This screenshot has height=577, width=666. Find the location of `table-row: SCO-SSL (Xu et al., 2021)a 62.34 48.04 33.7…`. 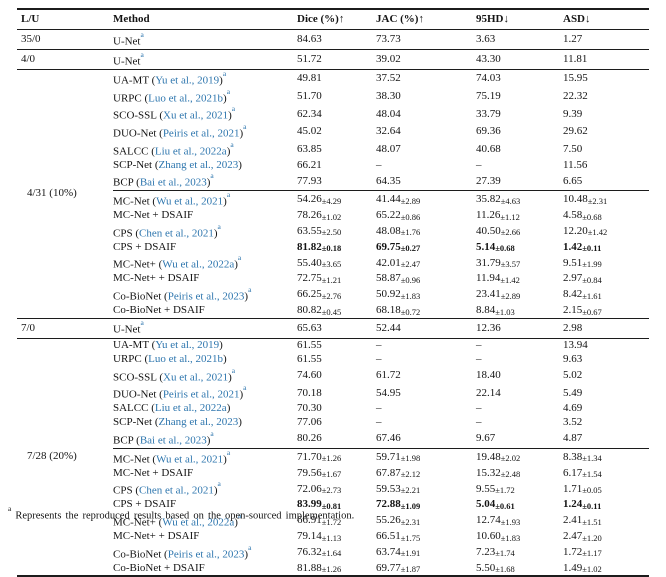

table-row: SCO-SSL (Xu et al., 2021)a 62.34 48.04 33.7… is located at coordinates (333, 113).